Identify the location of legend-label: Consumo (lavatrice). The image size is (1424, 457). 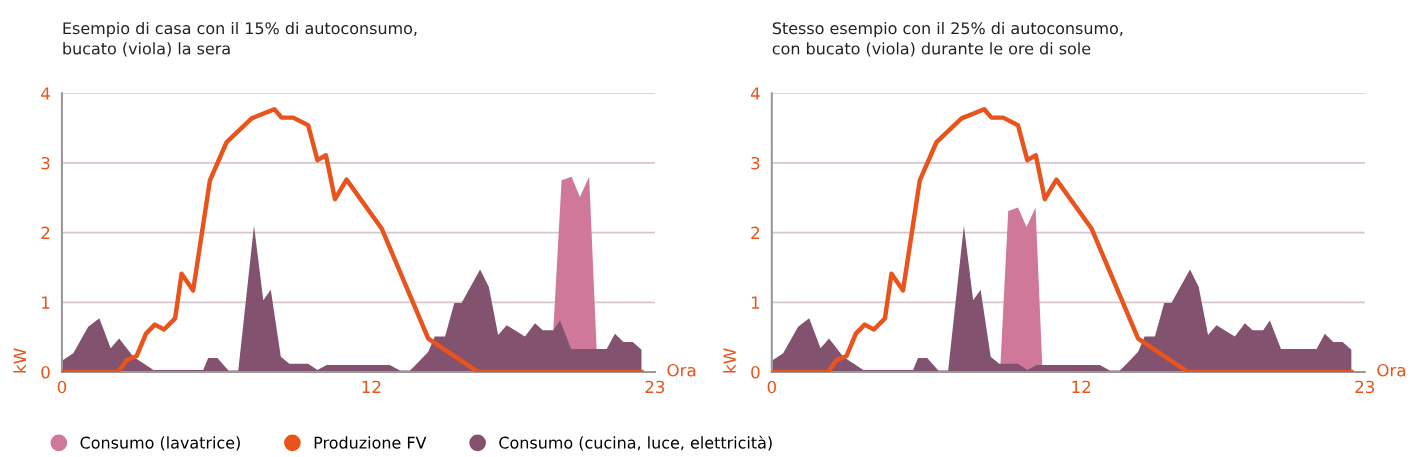
(160, 443).